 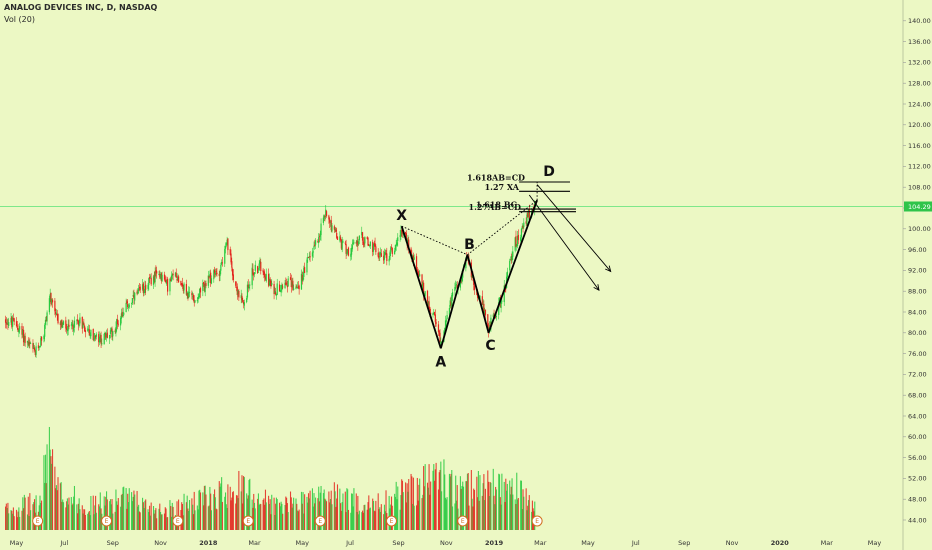 I want to click on pattern-point-x: X, so click(x=401, y=216).